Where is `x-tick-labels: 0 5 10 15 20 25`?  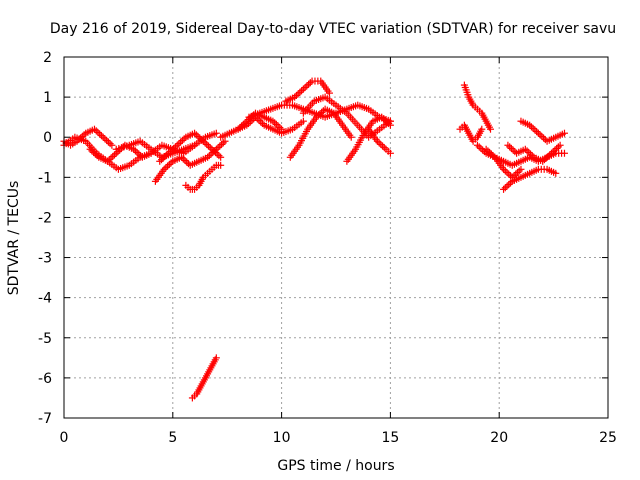 x-tick-labels: 0 5 10 15 20 25 is located at coordinates (338, 438).